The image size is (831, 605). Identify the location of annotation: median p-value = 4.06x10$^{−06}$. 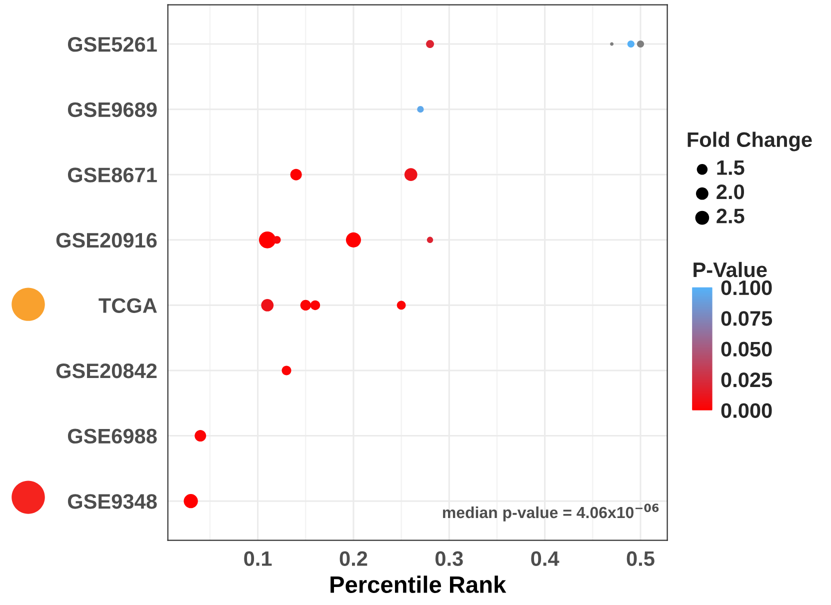
(550, 513).